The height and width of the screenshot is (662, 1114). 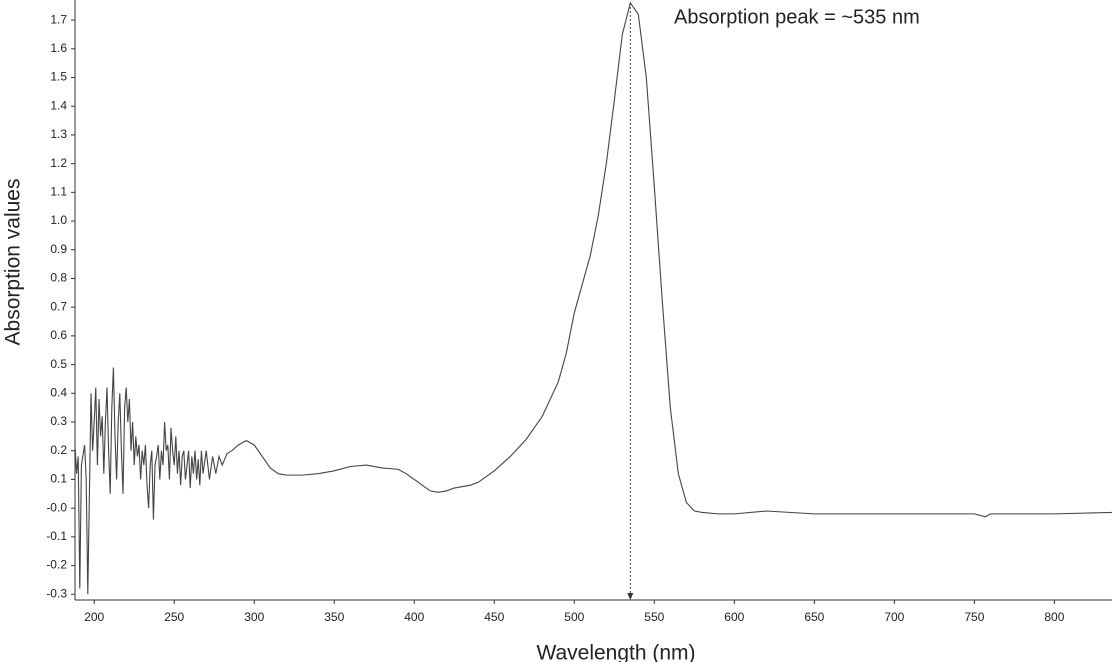 What do you see at coordinates (58, 77) in the screenshot?
I see `y-tick-label: 1.5` at bounding box center [58, 77].